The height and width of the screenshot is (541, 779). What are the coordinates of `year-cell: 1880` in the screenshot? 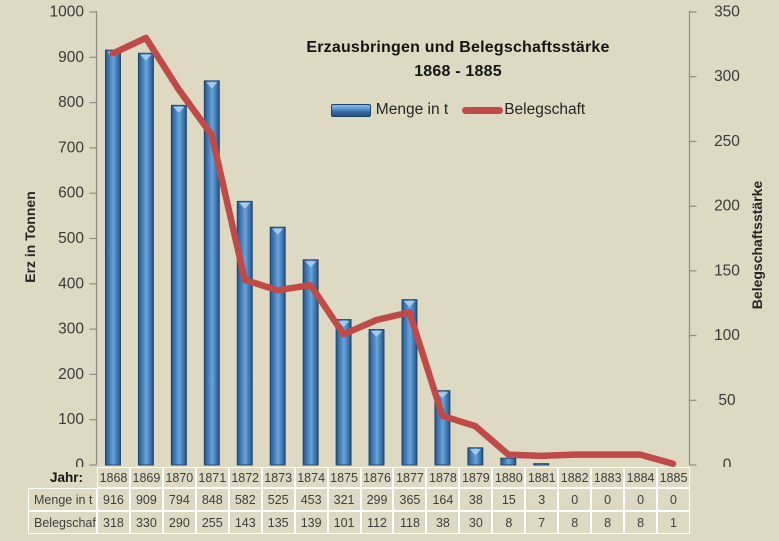 It's located at (509, 477).